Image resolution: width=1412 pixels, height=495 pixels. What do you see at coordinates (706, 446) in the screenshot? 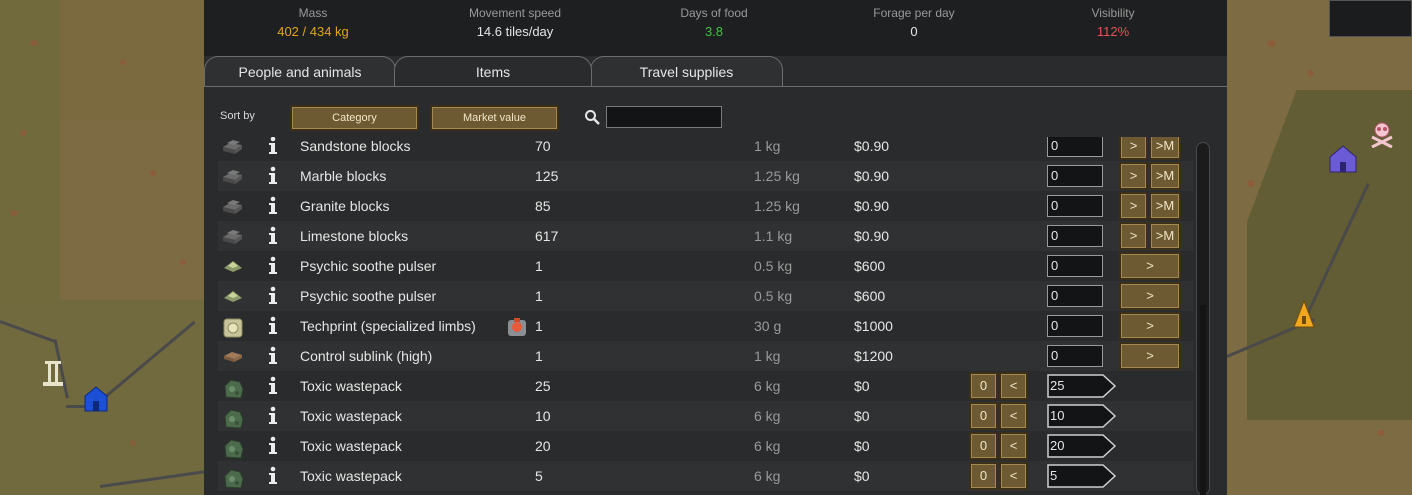
I see `item-row: Toxic wastepack 20 6 kg $0 0 <20` at bounding box center [706, 446].